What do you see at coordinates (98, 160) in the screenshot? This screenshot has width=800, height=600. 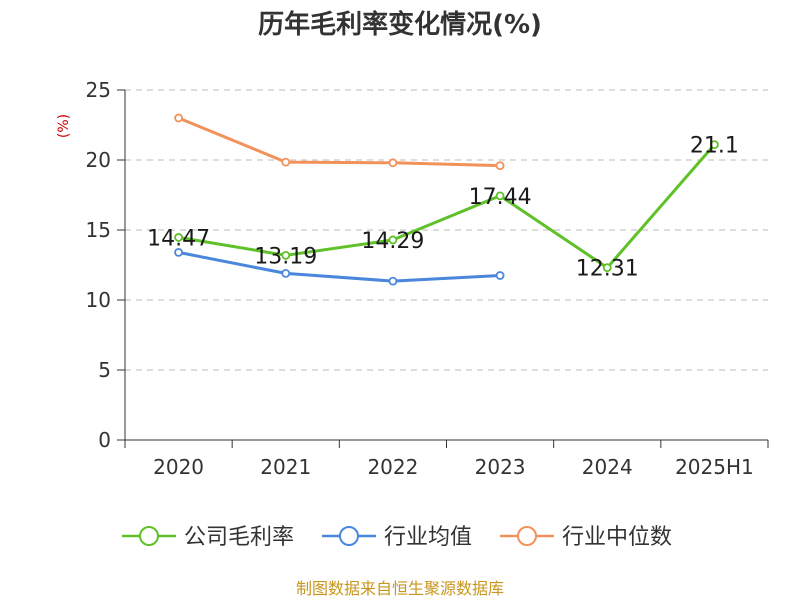 I see `y-tick-label: 20` at bounding box center [98, 160].